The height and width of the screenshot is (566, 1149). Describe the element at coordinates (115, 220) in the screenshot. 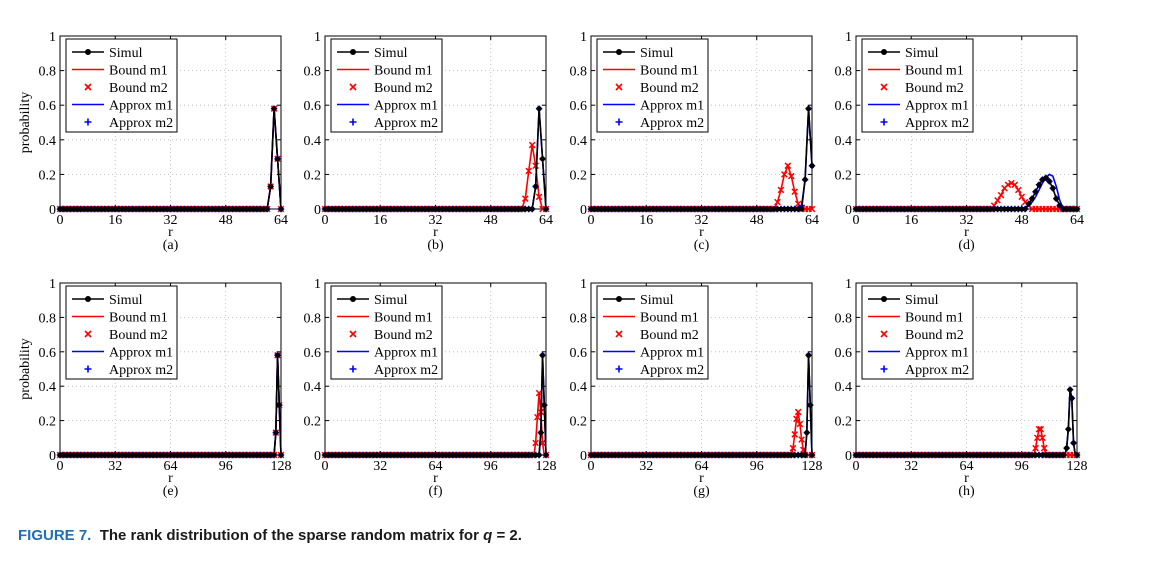

I see `x-tick-label: 16` at that location.